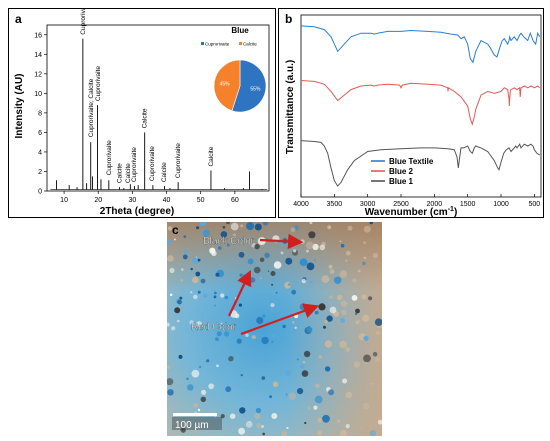 This screenshot has width=550, height=441. What do you see at coordinates (83, 22) in the screenshot?
I see `xrd-peak-annotation: Cuprorivaite` at bounding box center [83, 22].